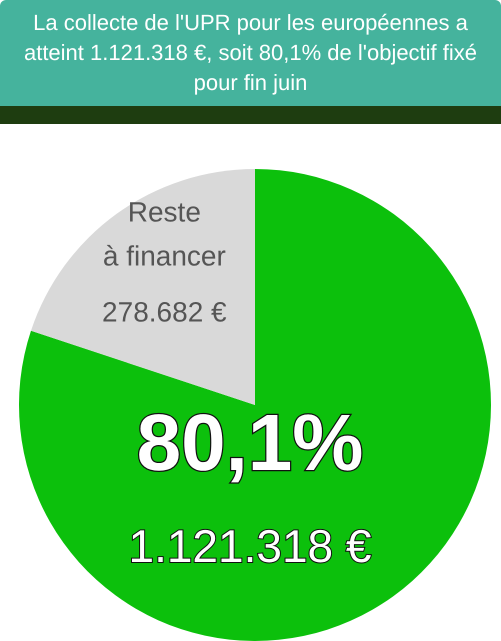 The height and width of the screenshot is (641, 501). Describe the element at coordinates (165, 312) in the screenshot. I see `data-label: 278.682 €` at that location.